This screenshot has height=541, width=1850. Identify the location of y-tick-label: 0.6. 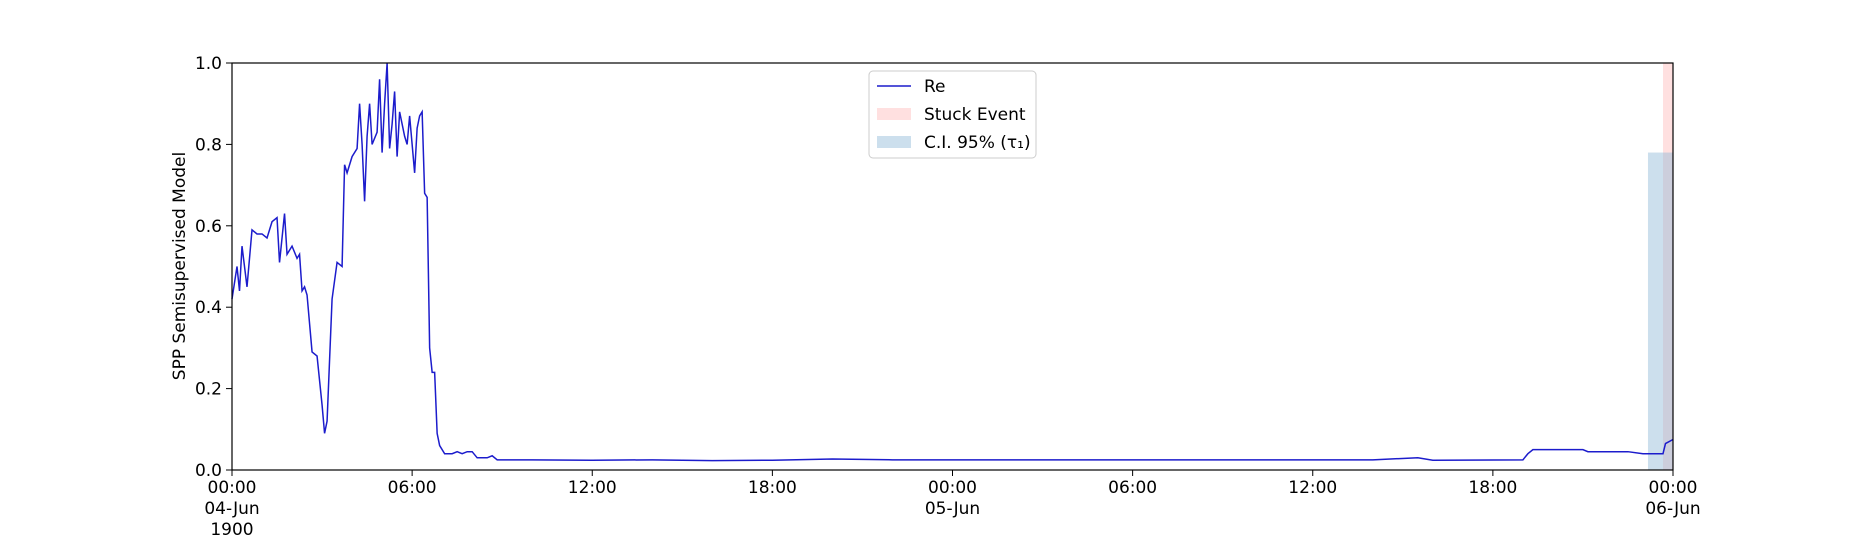
(208, 227).